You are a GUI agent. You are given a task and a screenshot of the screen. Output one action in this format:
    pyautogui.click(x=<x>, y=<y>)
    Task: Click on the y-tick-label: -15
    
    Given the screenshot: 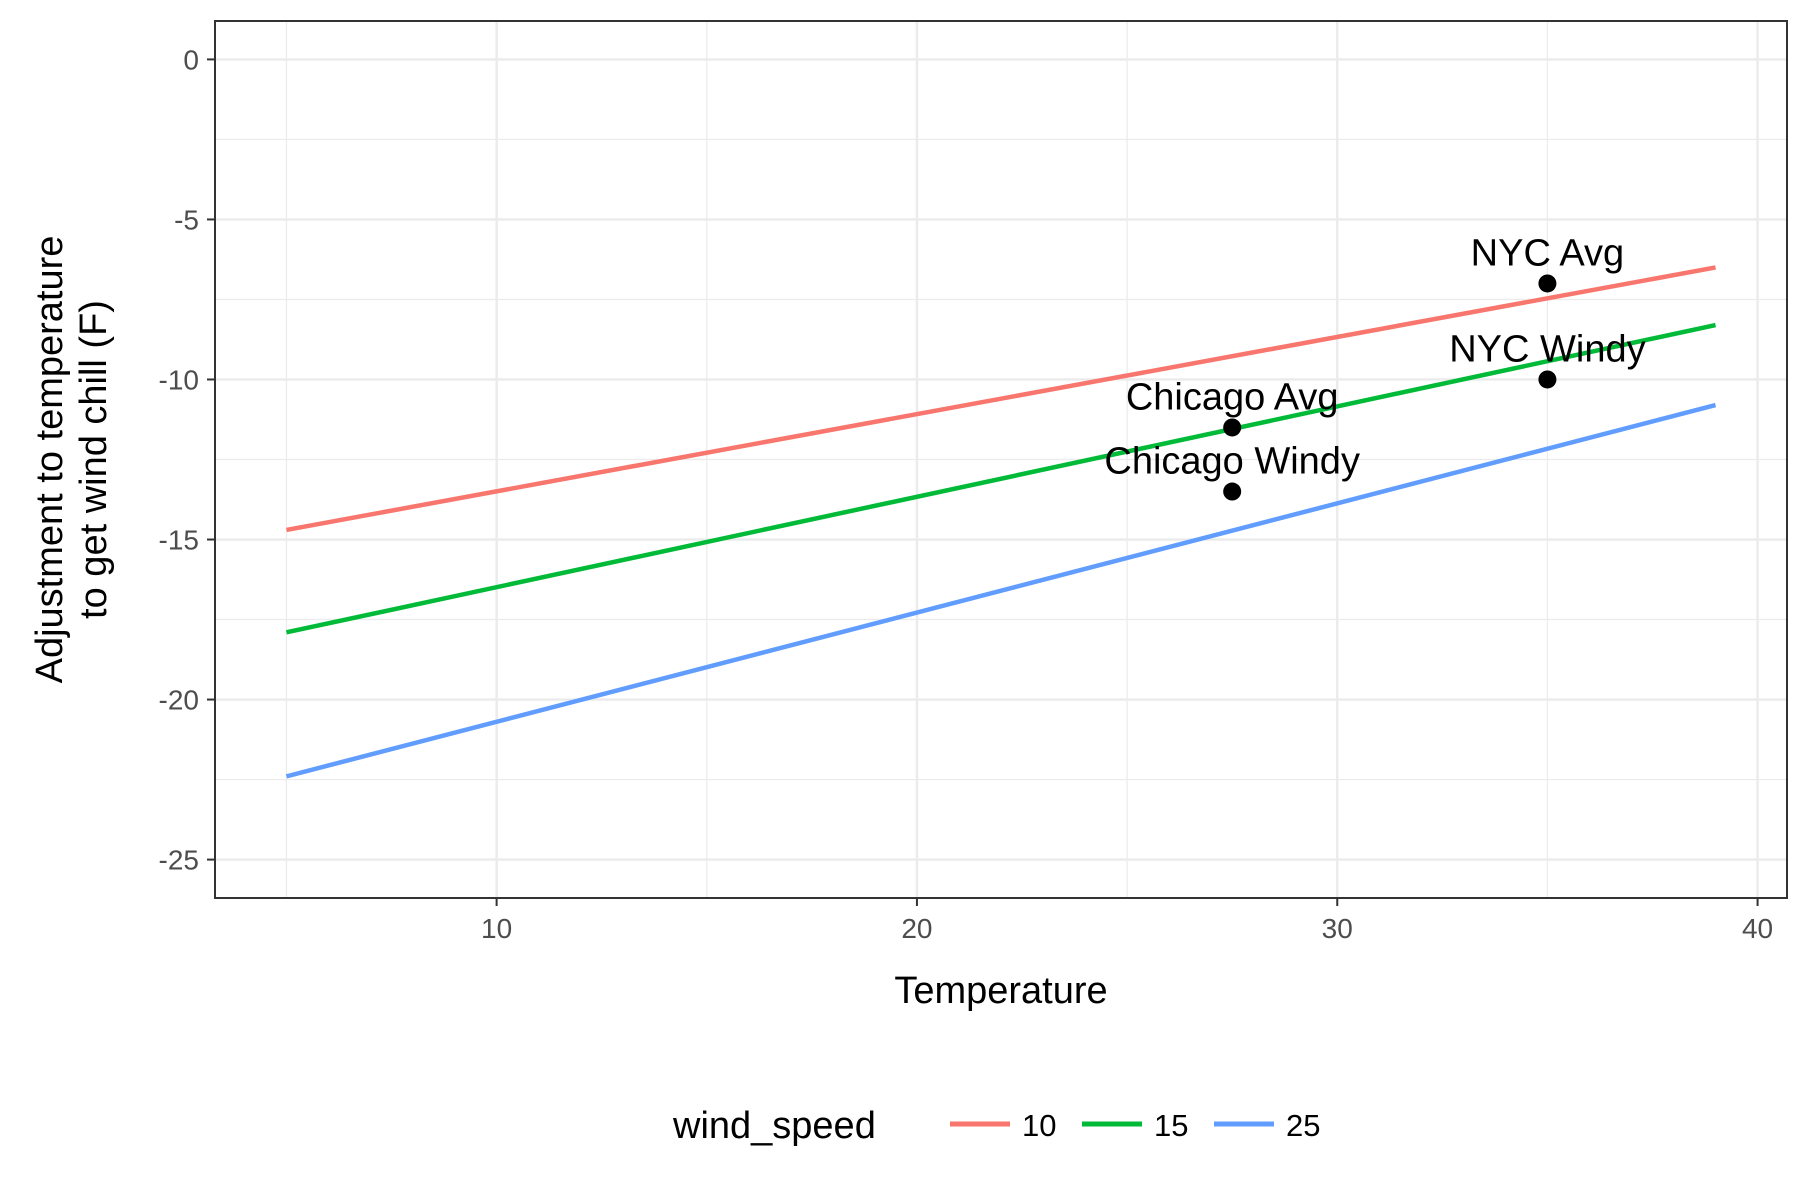 What is the action you would take?
    pyautogui.click(x=179, y=540)
    